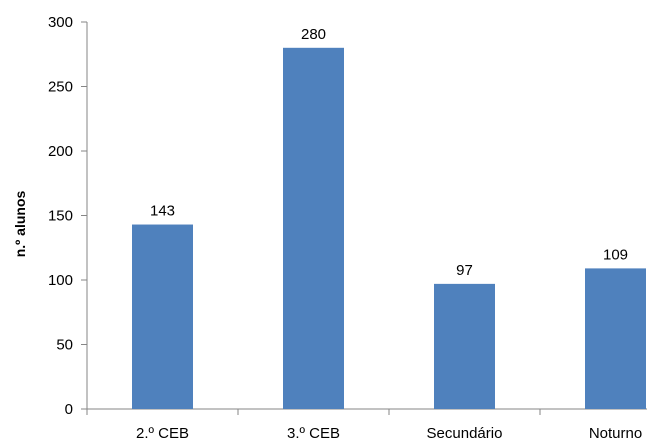 The image size is (647, 446). I want to click on y-tick-label: 300, so click(60, 22).